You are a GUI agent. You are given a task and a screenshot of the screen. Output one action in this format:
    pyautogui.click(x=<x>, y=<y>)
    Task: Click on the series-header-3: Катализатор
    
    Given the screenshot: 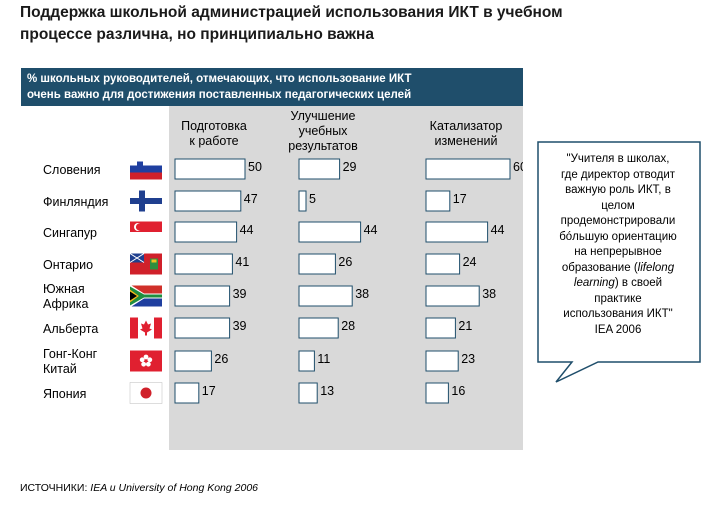 What is the action you would take?
    pyautogui.click(x=466, y=126)
    